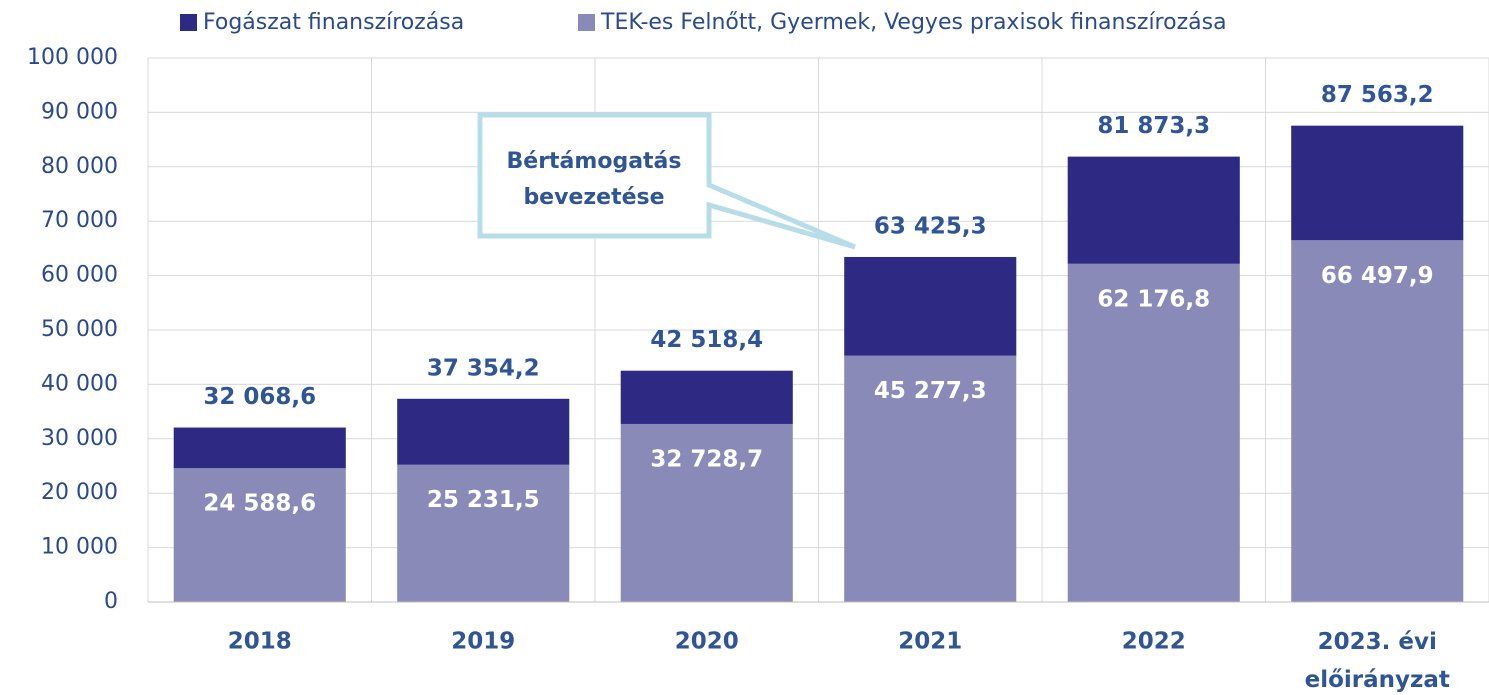 The image size is (1489, 695). Describe the element at coordinates (79, 220) in the screenshot. I see `y-tick-label: 70 000` at that location.